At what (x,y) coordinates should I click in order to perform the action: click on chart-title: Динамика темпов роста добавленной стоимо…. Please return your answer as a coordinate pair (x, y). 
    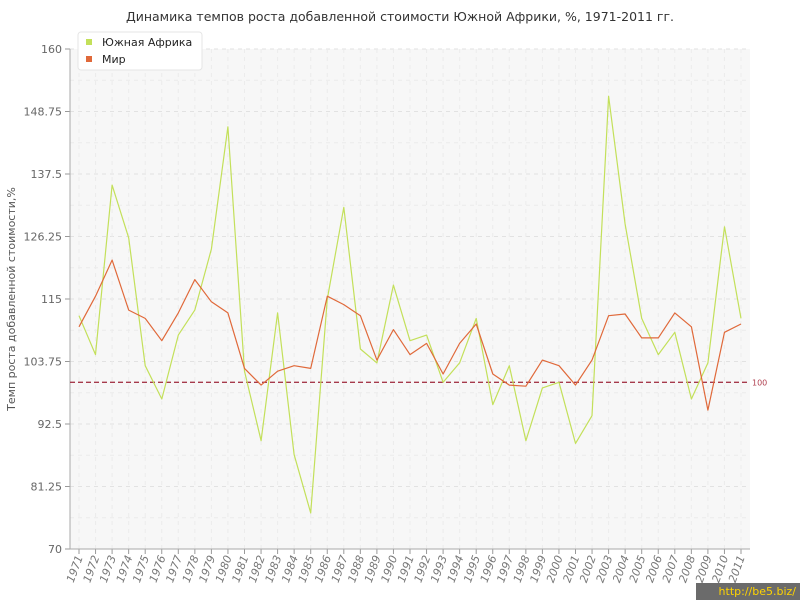
    Looking at the image, I should click on (400, 16).